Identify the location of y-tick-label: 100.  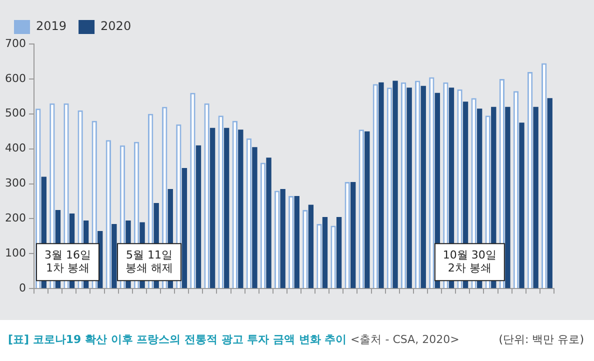
(15, 253).